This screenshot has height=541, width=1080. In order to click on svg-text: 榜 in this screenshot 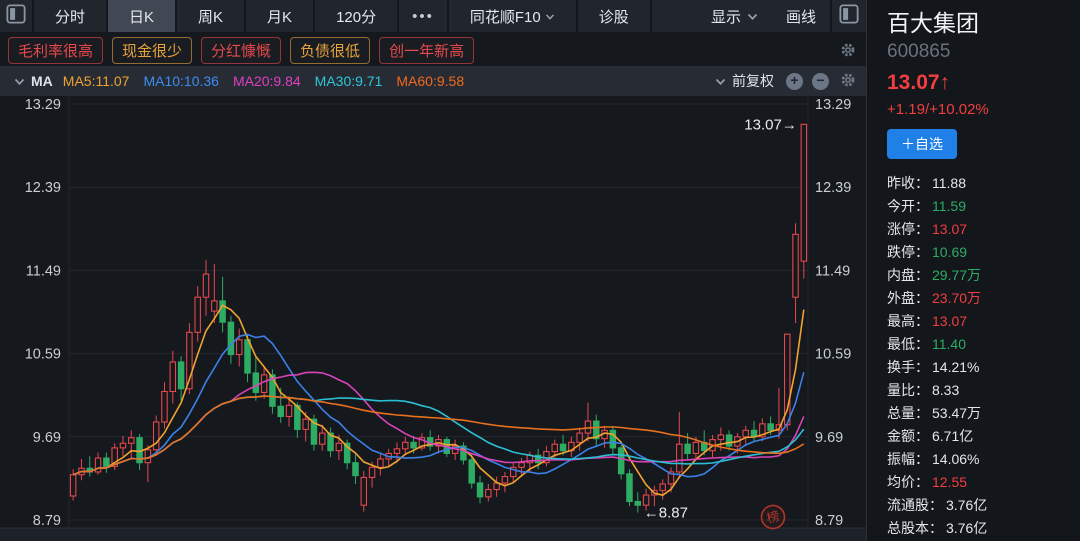, I will do `click(773, 517)`.